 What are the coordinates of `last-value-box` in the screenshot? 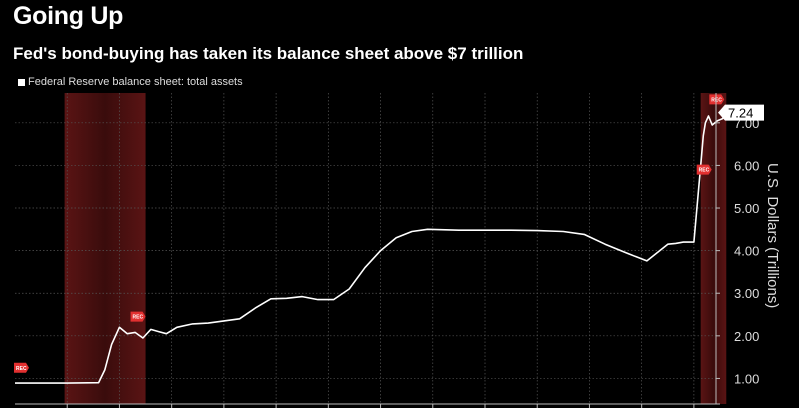 It's located at (741, 112).